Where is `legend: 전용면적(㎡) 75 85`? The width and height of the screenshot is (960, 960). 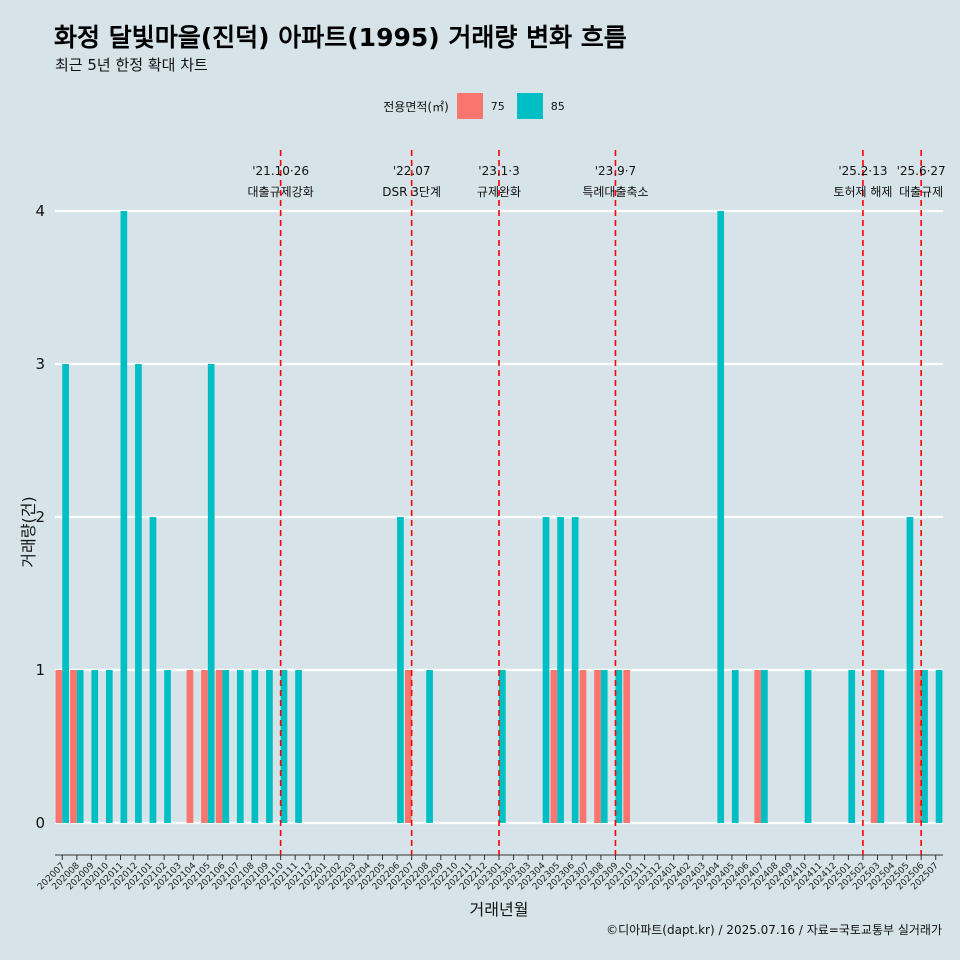 legend: 전용면적(㎡) 75 85 is located at coordinates (480, 106).